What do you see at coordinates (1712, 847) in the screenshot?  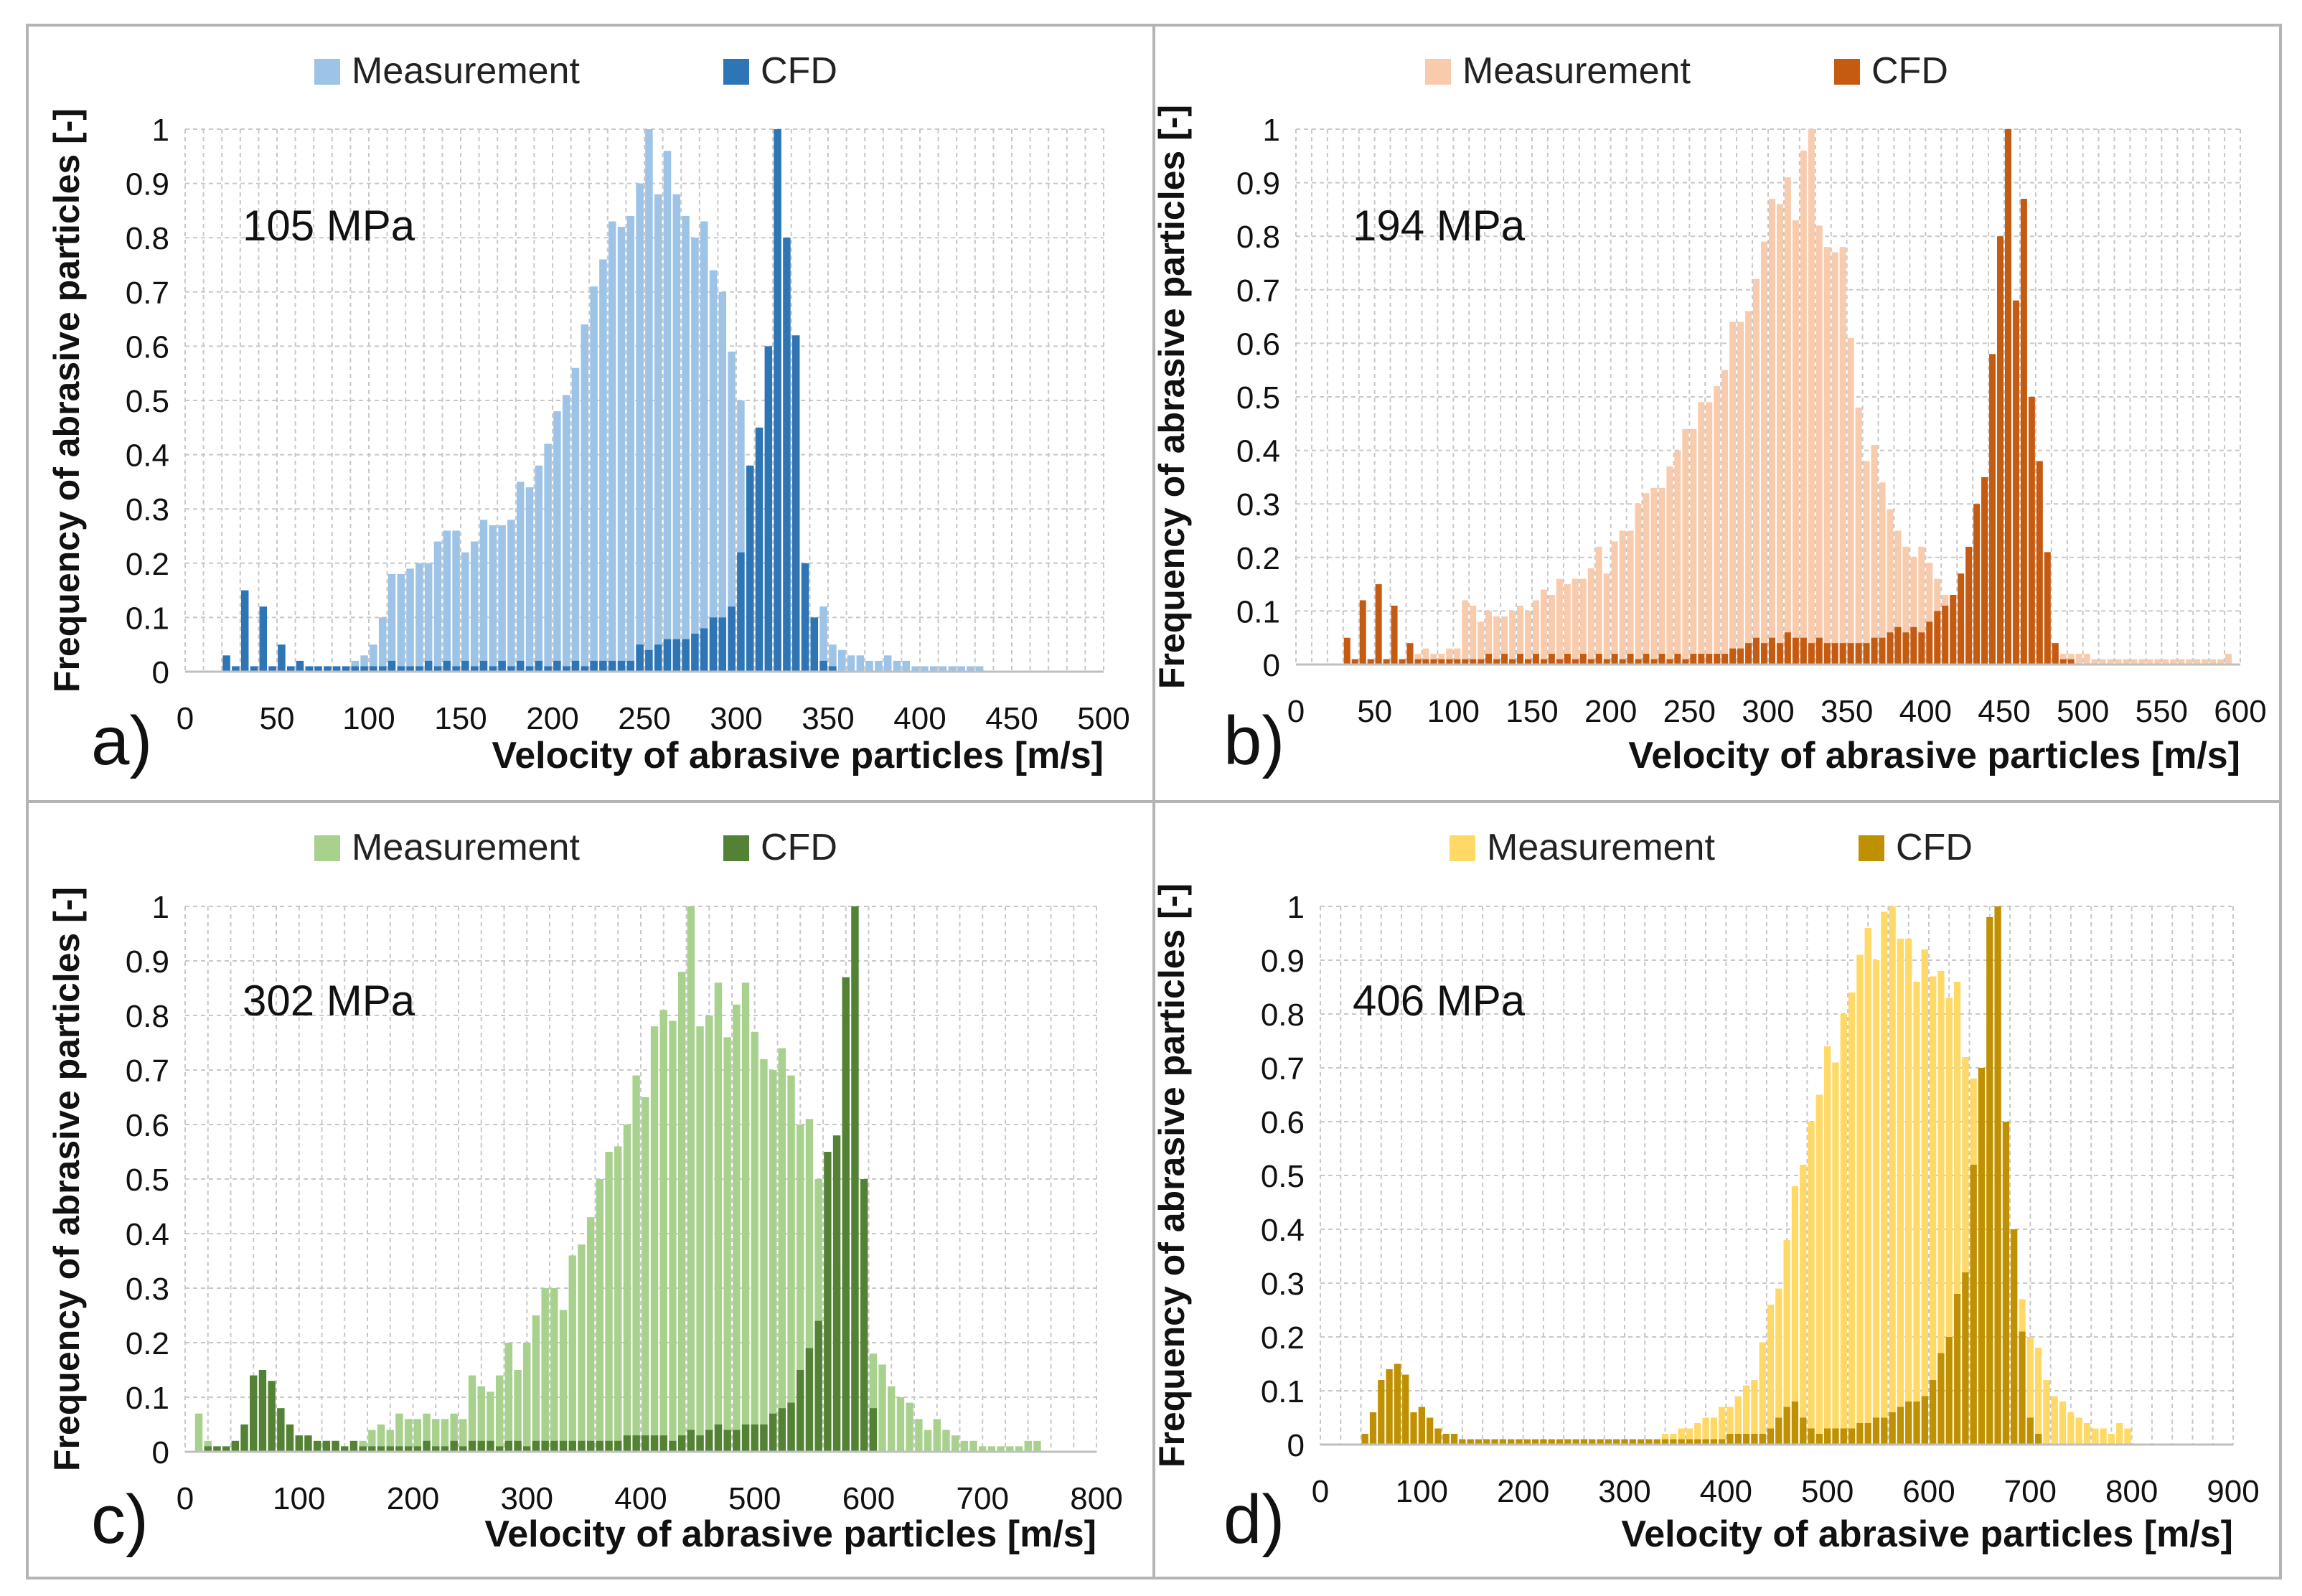 I see `legend: Measurement CFD` at bounding box center [1712, 847].